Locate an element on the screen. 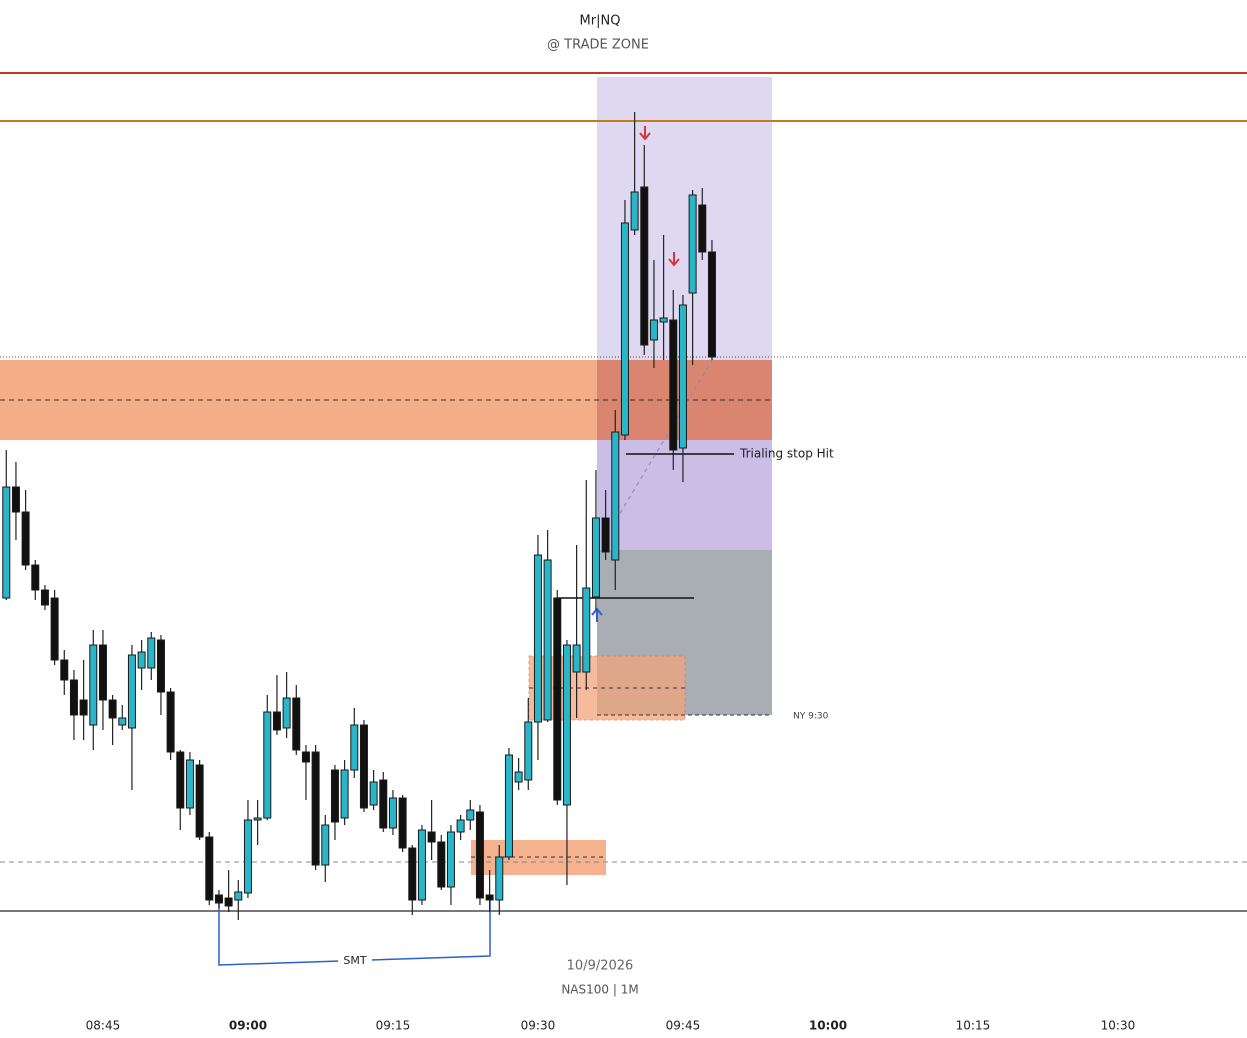 This screenshot has width=1247, height=1038. x-tick-label: 09:30 is located at coordinates (538, 1026).